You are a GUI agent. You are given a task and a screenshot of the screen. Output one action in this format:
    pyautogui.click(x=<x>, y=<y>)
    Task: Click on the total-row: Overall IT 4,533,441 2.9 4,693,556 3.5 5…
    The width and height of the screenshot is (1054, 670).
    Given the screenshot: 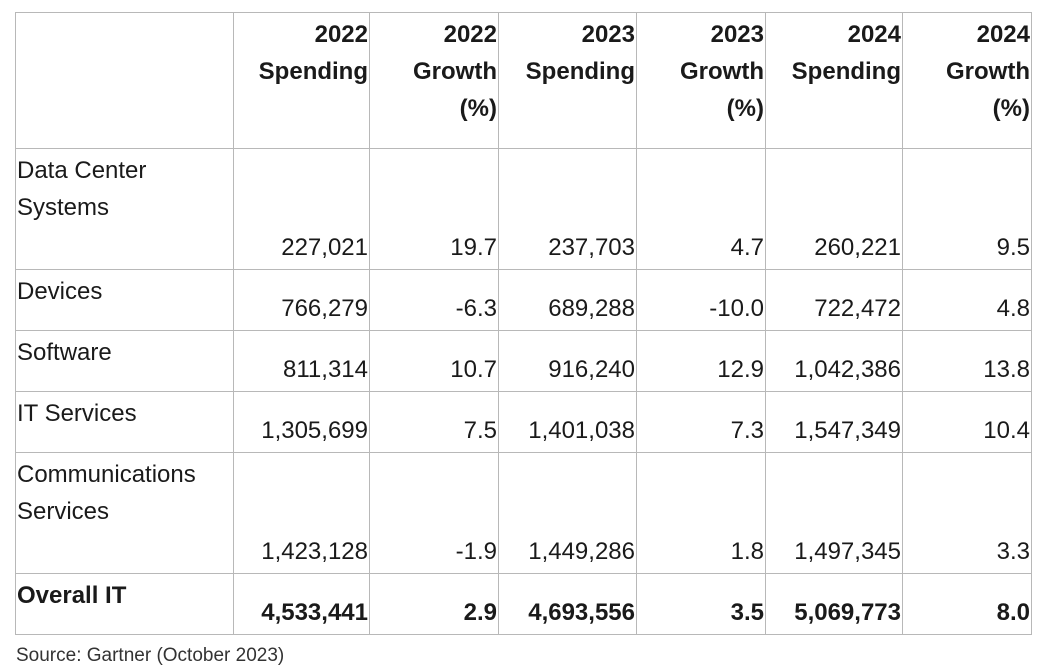 What is the action you would take?
    pyautogui.click(x=523, y=604)
    